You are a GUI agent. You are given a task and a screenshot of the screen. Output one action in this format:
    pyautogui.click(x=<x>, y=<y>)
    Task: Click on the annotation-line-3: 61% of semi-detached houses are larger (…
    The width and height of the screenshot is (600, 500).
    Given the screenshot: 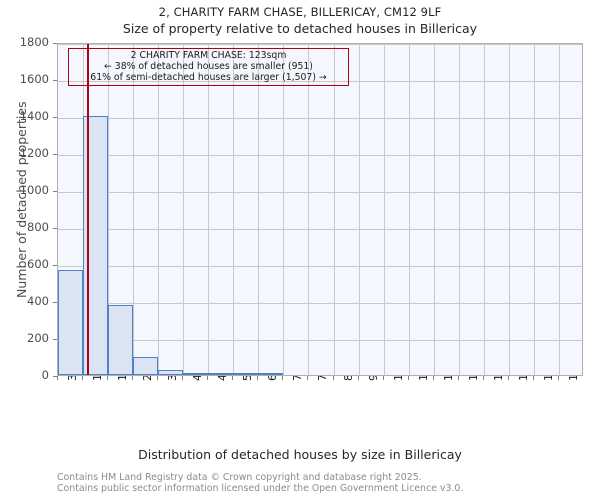 What is the action you would take?
    pyautogui.click(x=208, y=78)
    